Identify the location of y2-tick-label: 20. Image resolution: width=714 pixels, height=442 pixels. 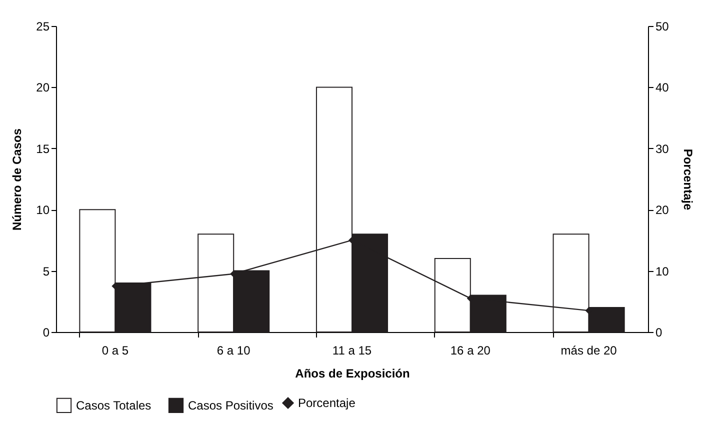
(663, 210).